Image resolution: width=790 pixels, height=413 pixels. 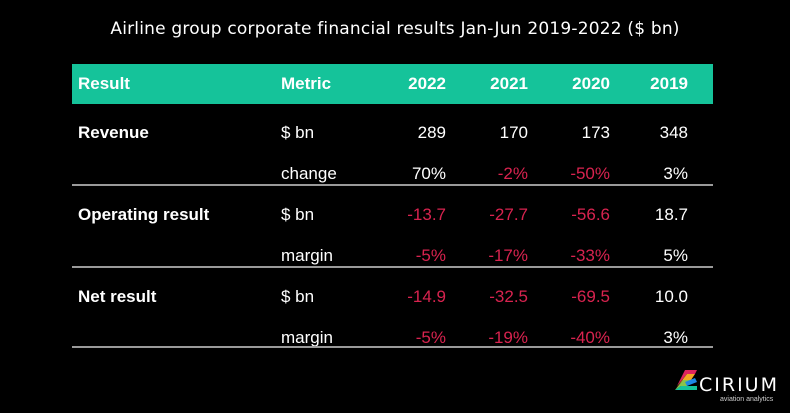 I want to click on value-cell: -2%, so click(x=512, y=173).